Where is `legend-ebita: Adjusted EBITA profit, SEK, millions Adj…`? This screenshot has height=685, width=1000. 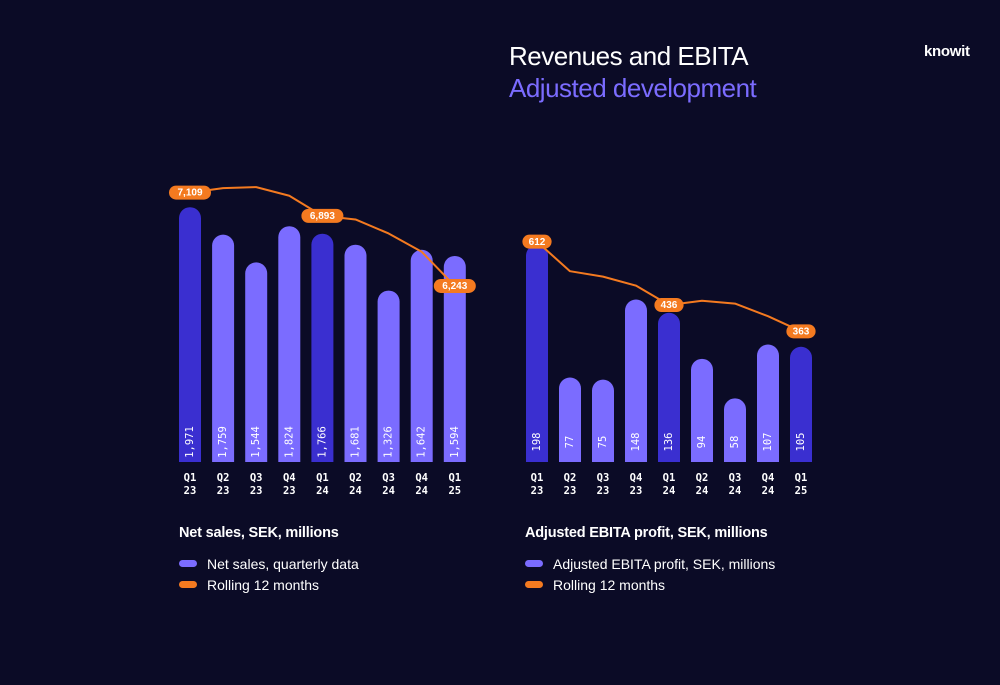 legend-ebita: Adjusted EBITA profit, SEK, millions Adj… is located at coordinates (650, 560).